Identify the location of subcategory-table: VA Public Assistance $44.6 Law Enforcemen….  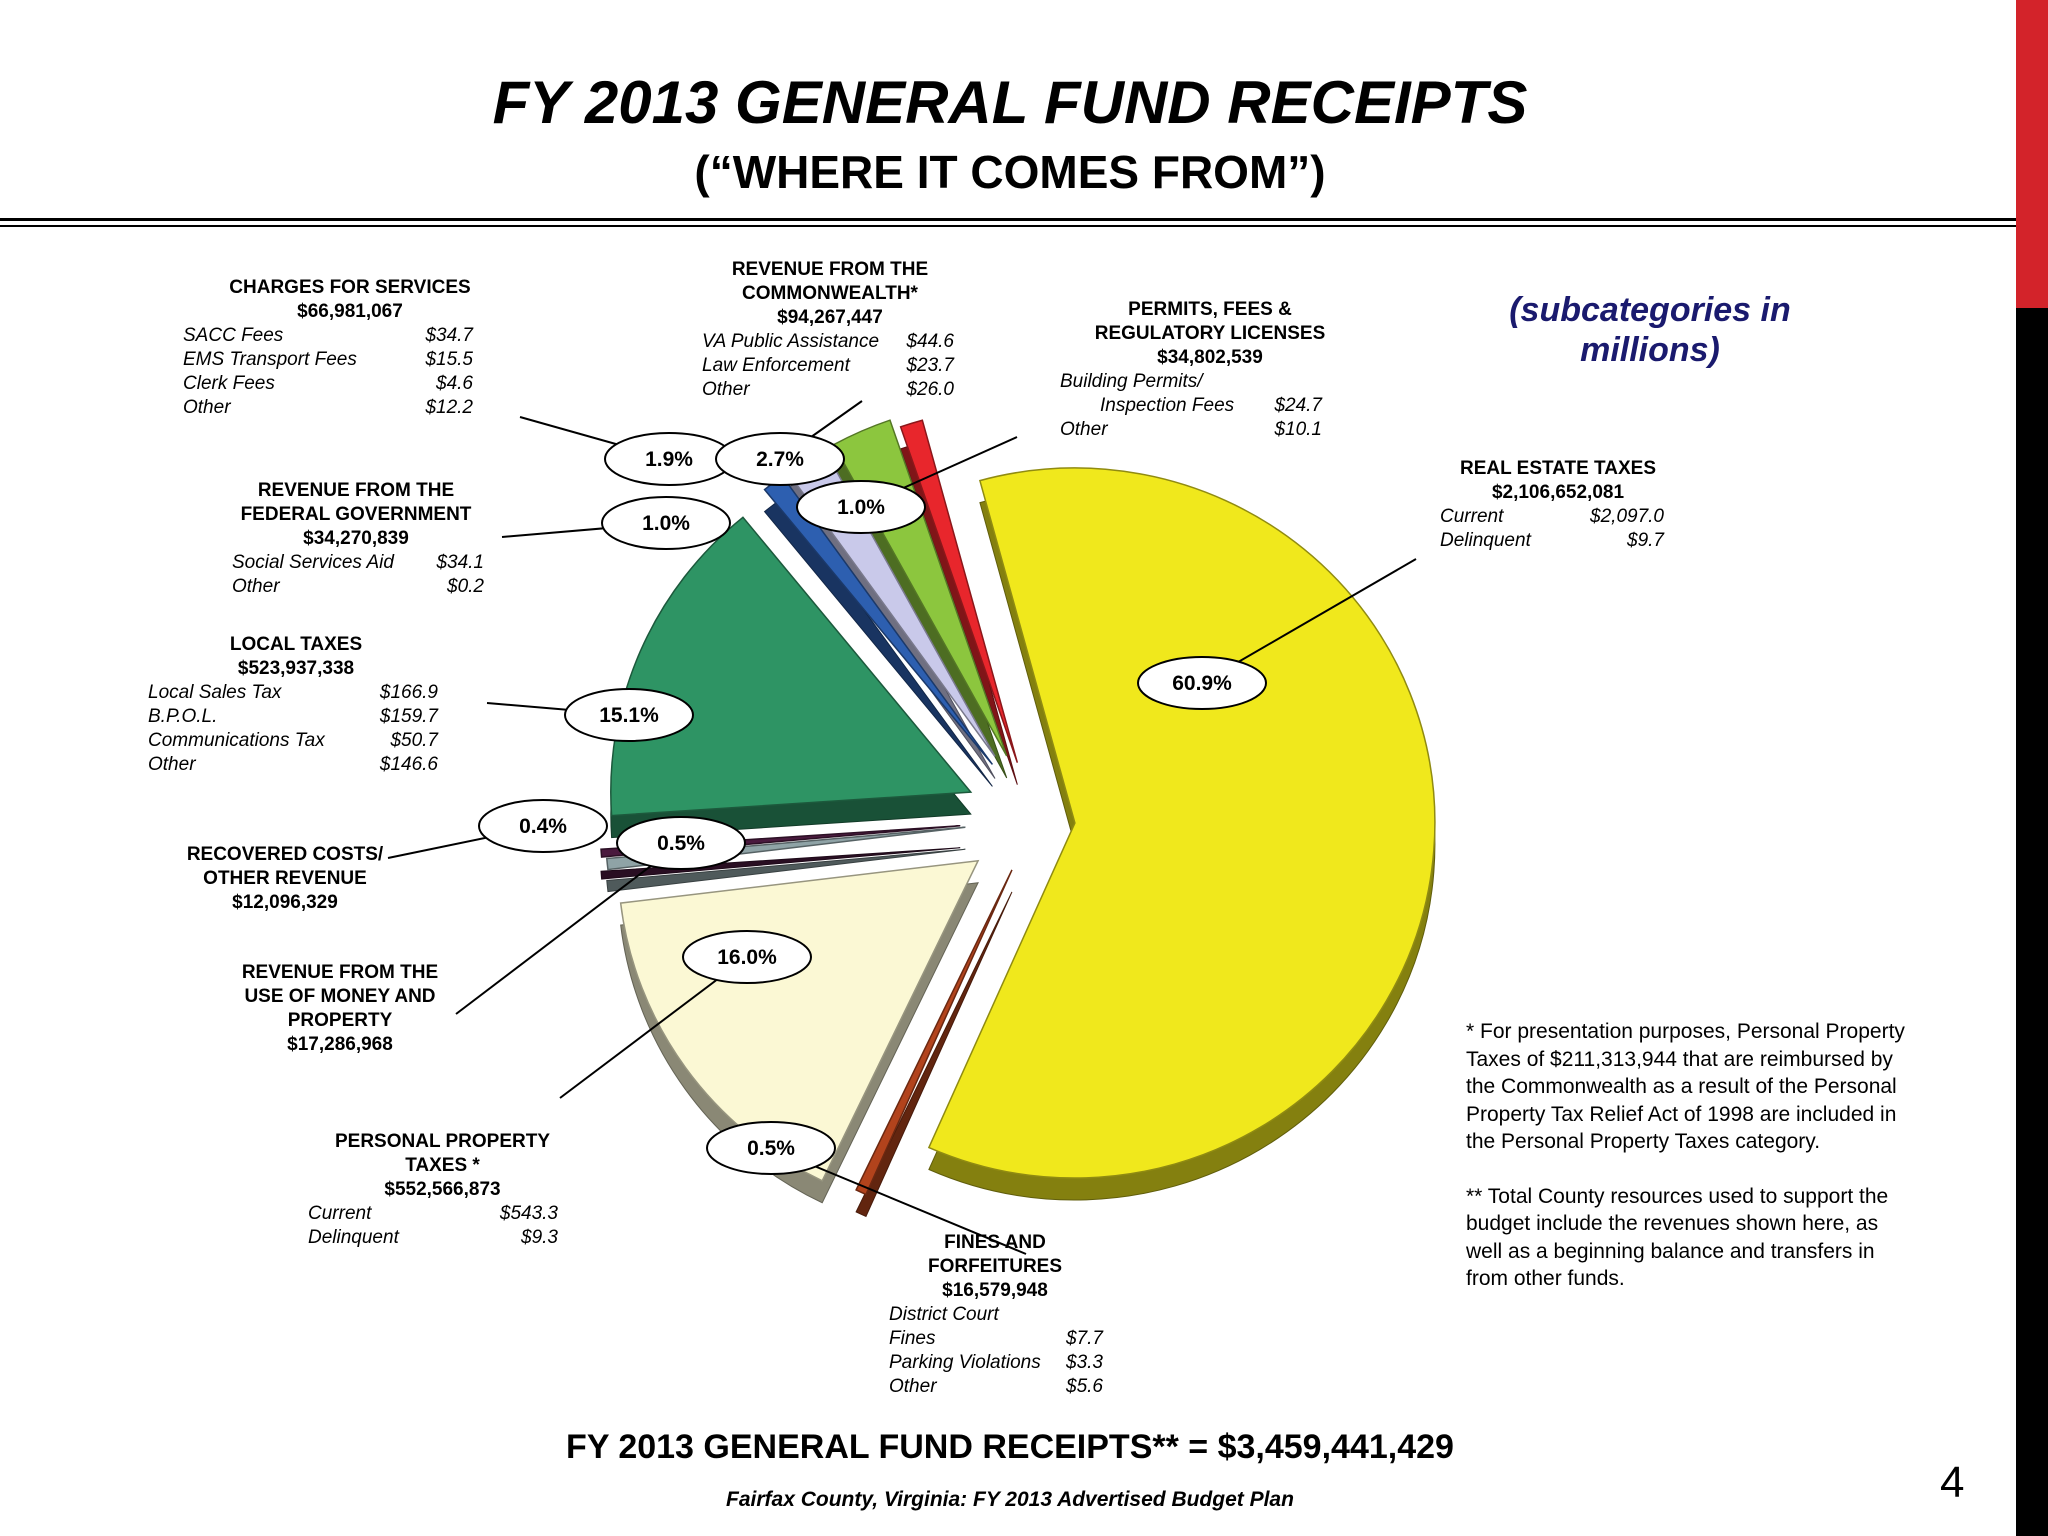
(828, 366).